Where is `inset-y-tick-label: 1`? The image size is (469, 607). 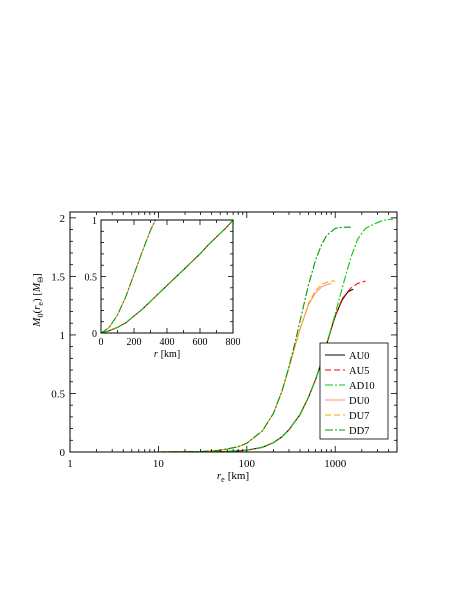
inset-y-tick-label: 1 is located at coordinates (94, 221).